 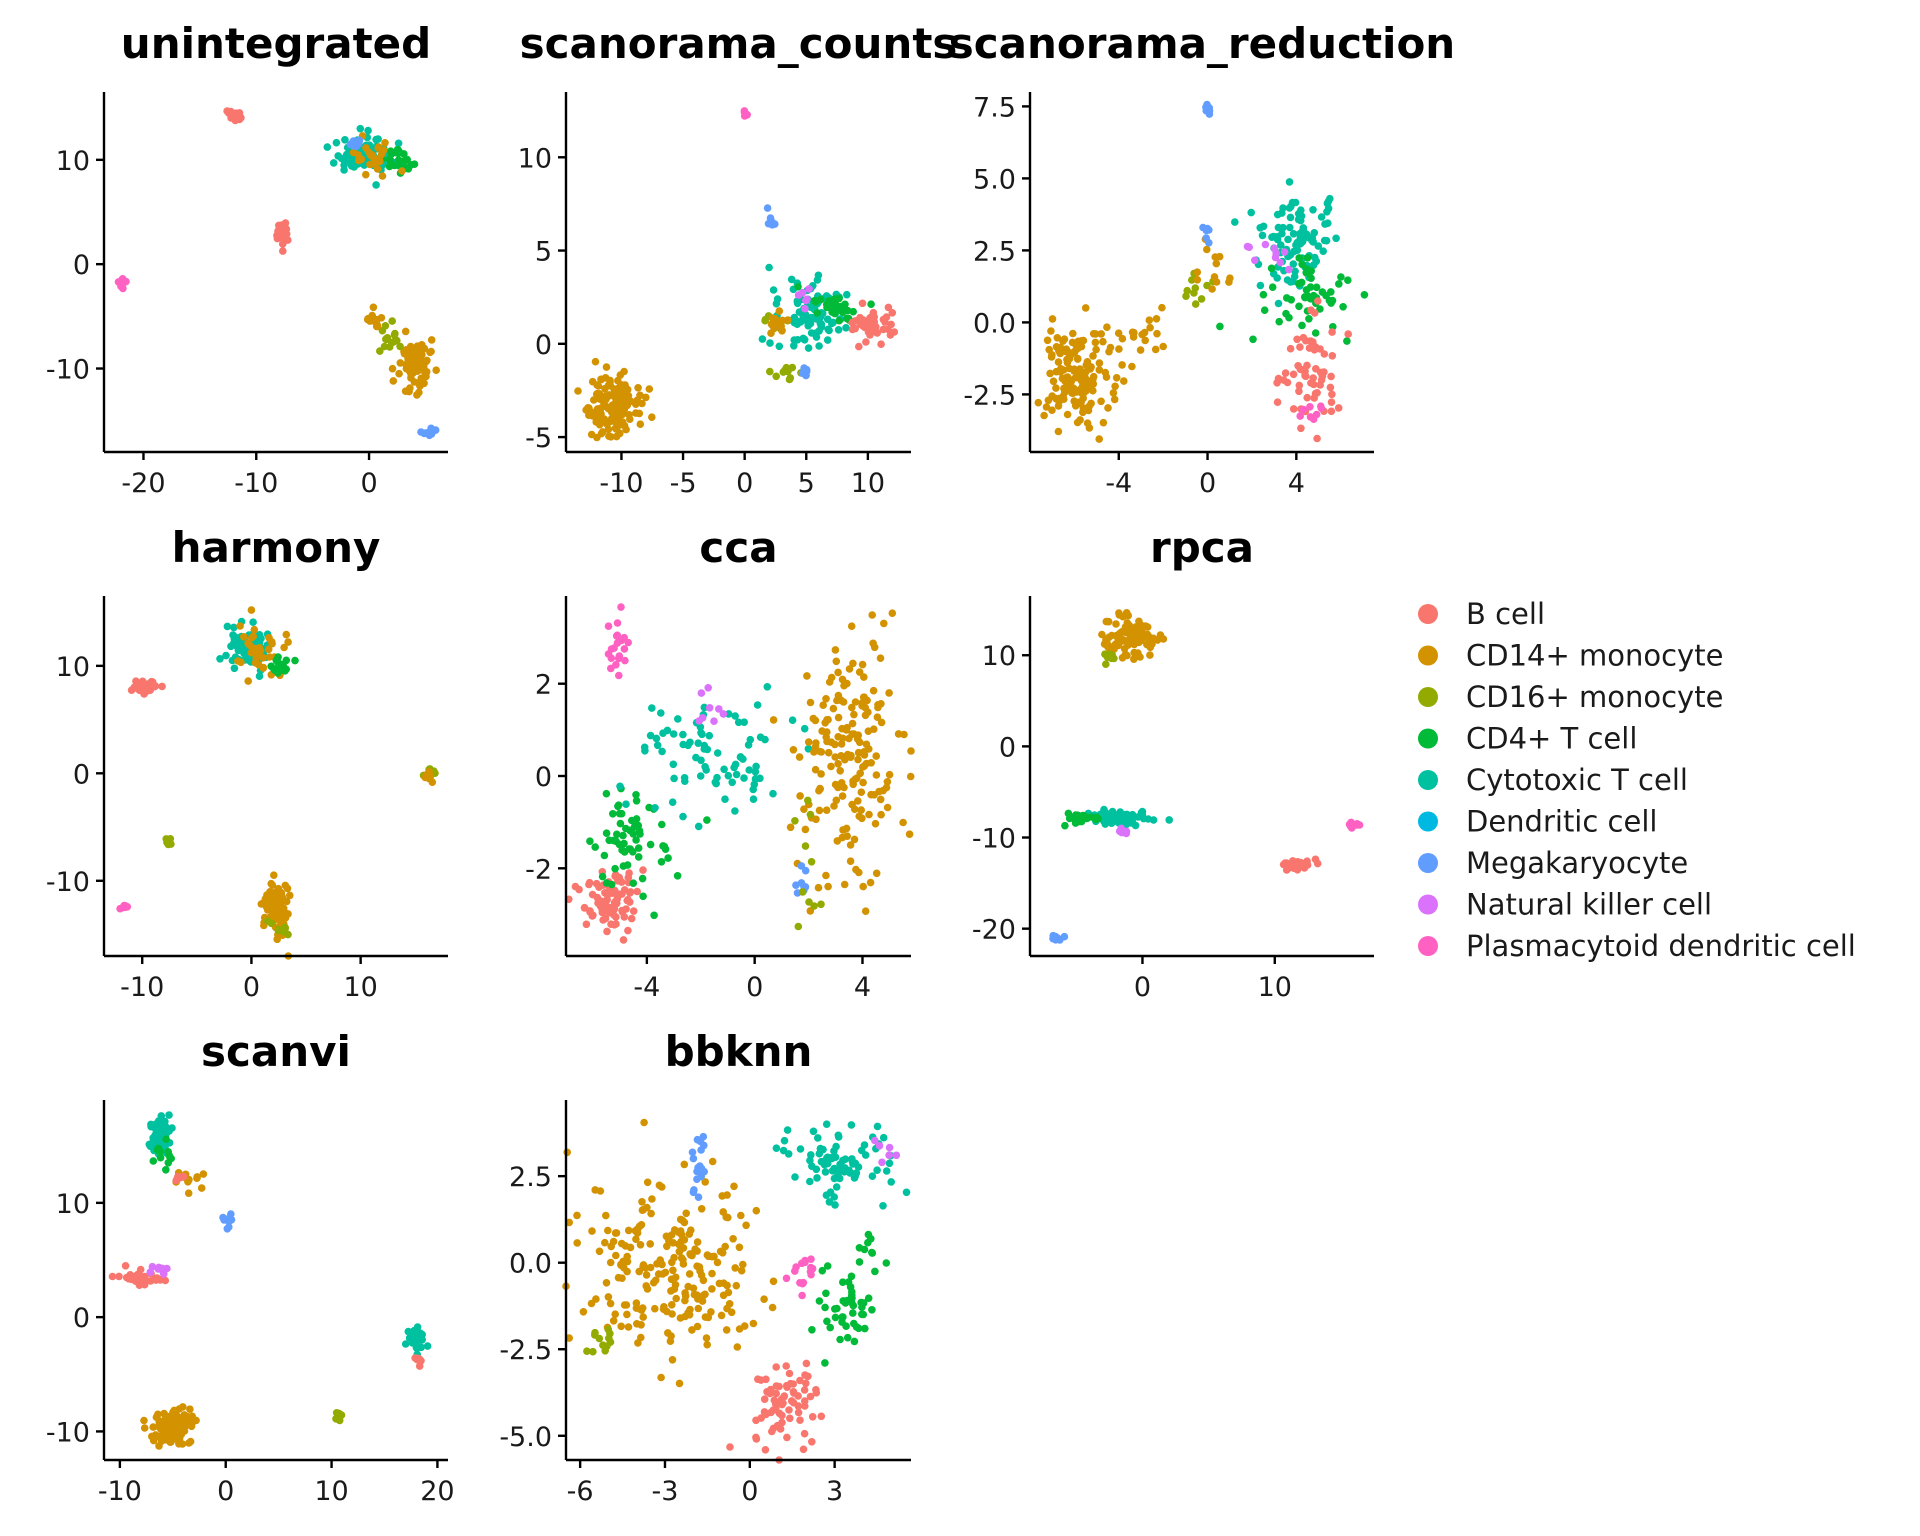 I want to click on x-tick-label: -5, so click(x=683, y=483).